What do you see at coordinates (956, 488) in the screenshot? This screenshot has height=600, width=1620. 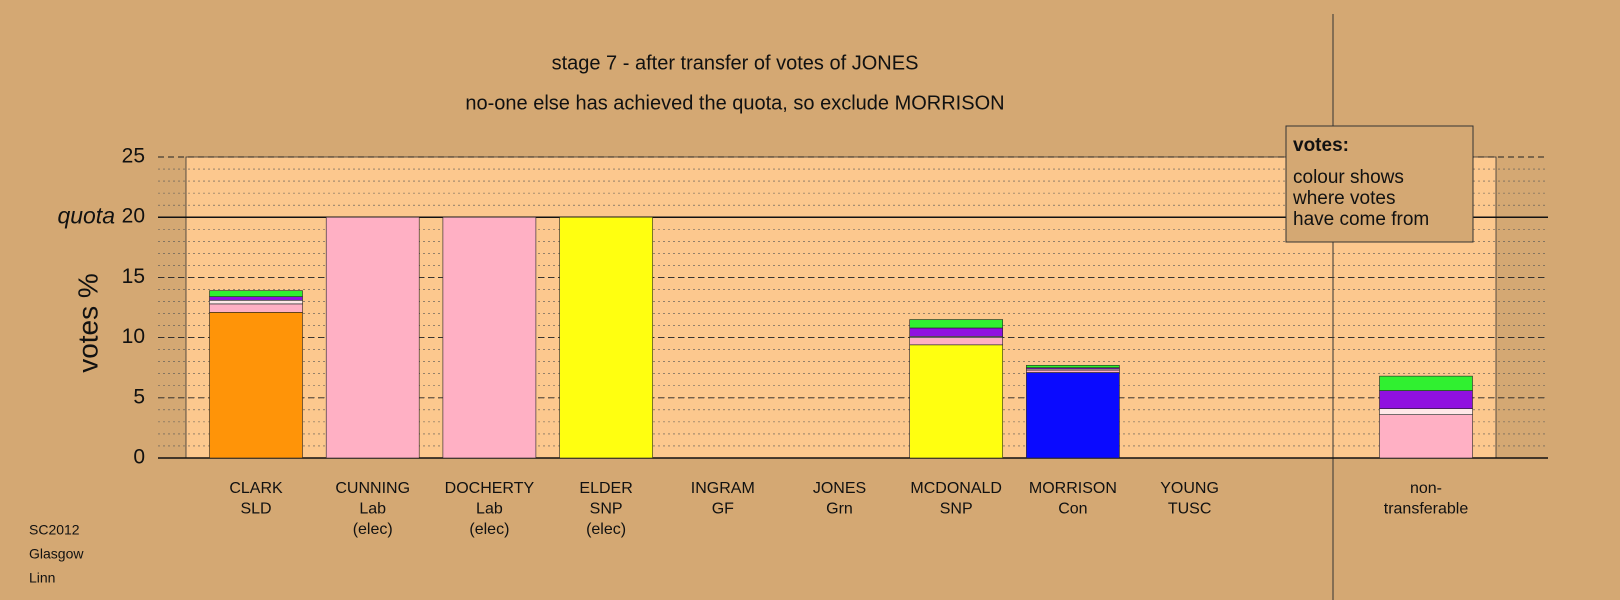 I see `x-tick-label: MCDONALD` at bounding box center [956, 488].